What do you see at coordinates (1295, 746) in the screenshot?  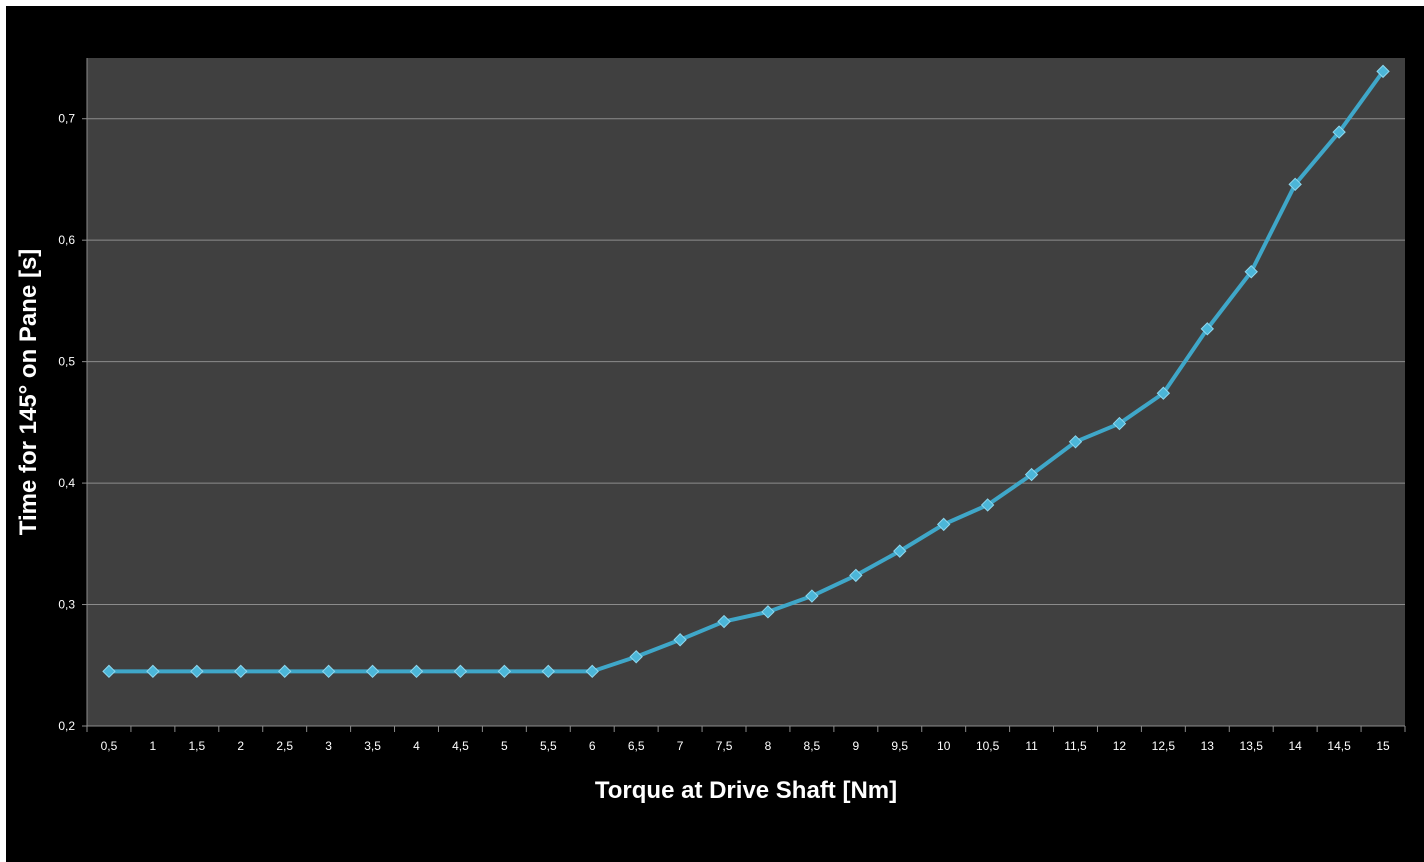 I see `x-tick-label: 14` at bounding box center [1295, 746].